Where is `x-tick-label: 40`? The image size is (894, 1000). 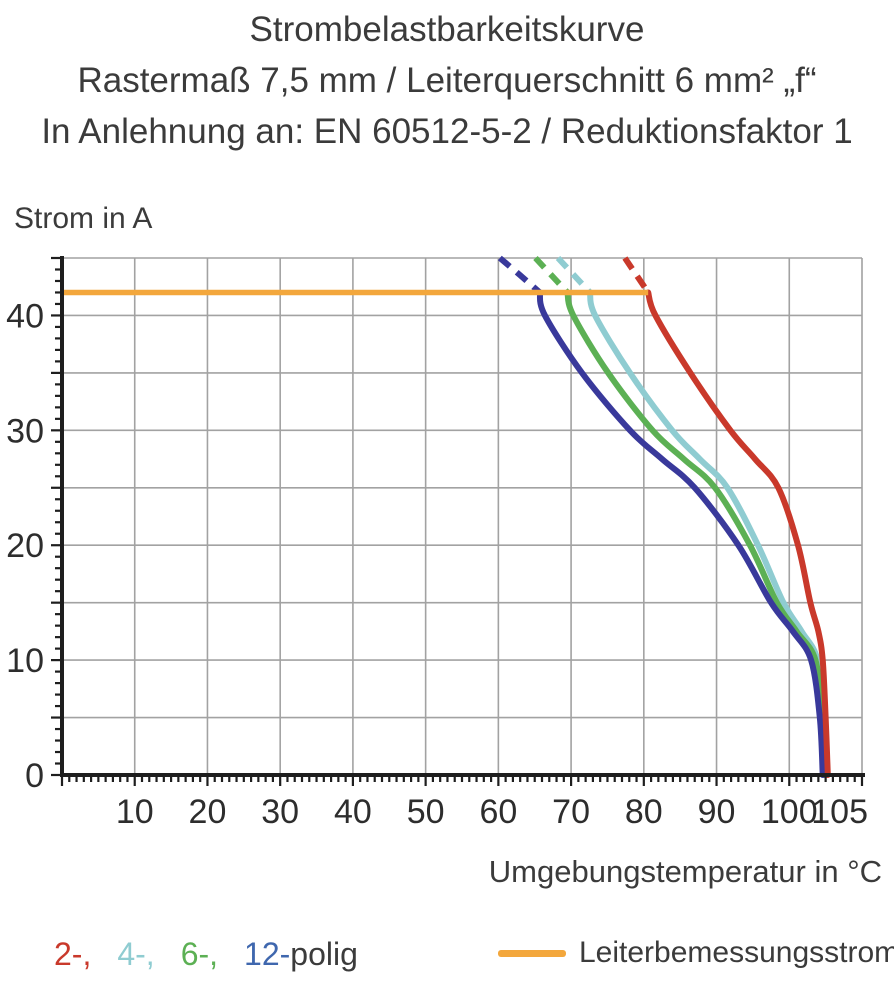
x-tick-label: 40 is located at coordinates (353, 812).